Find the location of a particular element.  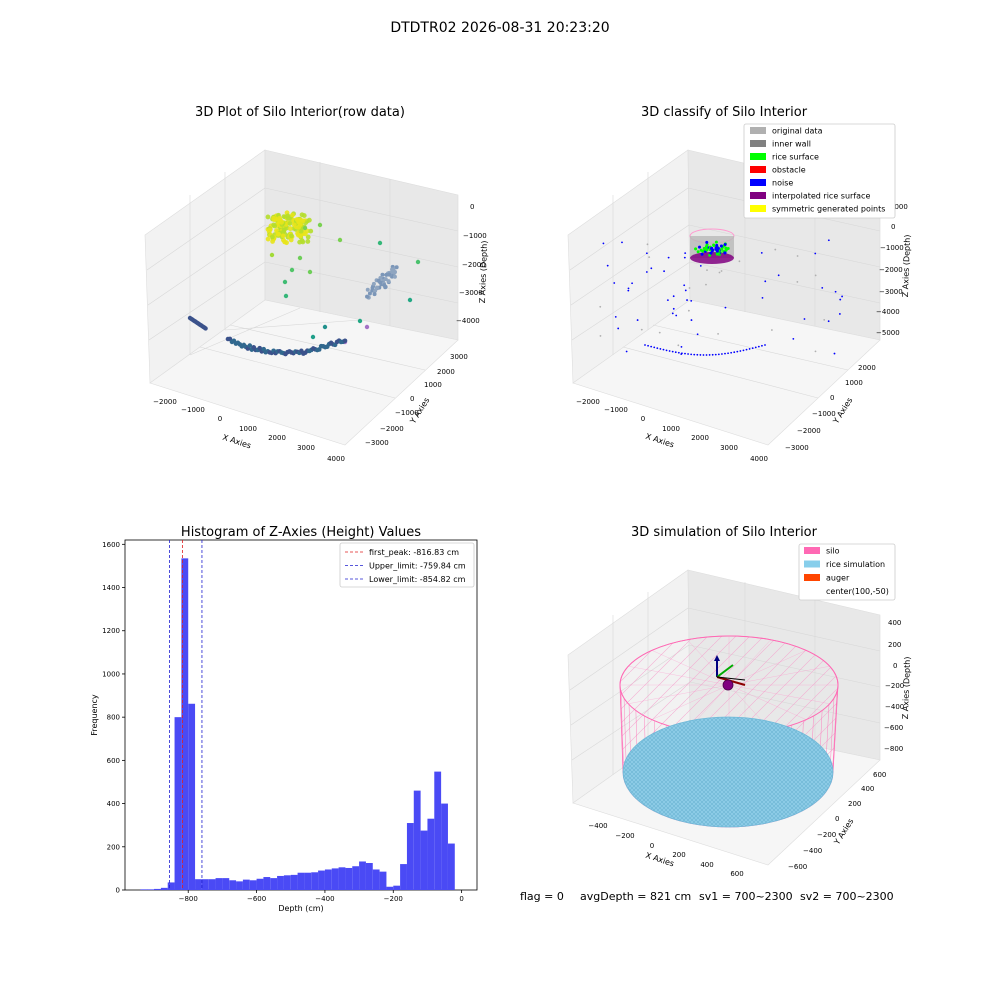

classify-y-tick: 0 is located at coordinates (832, 398).